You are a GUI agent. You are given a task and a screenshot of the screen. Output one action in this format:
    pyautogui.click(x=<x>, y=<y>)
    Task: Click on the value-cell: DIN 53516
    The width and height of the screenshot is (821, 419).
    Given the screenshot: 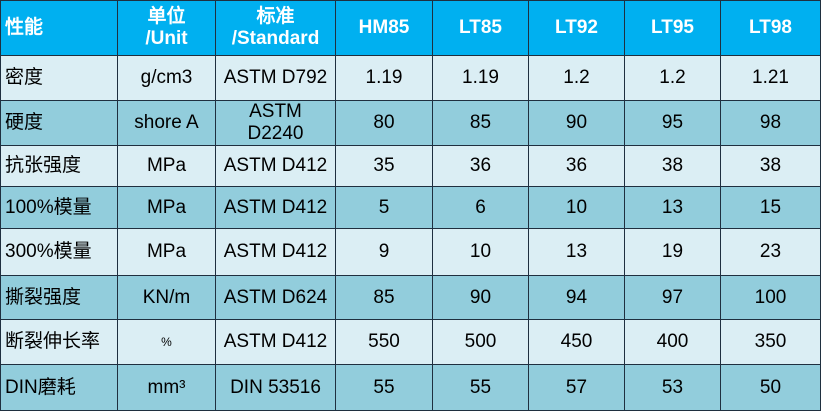 What is the action you would take?
    pyautogui.click(x=275, y=387)
    